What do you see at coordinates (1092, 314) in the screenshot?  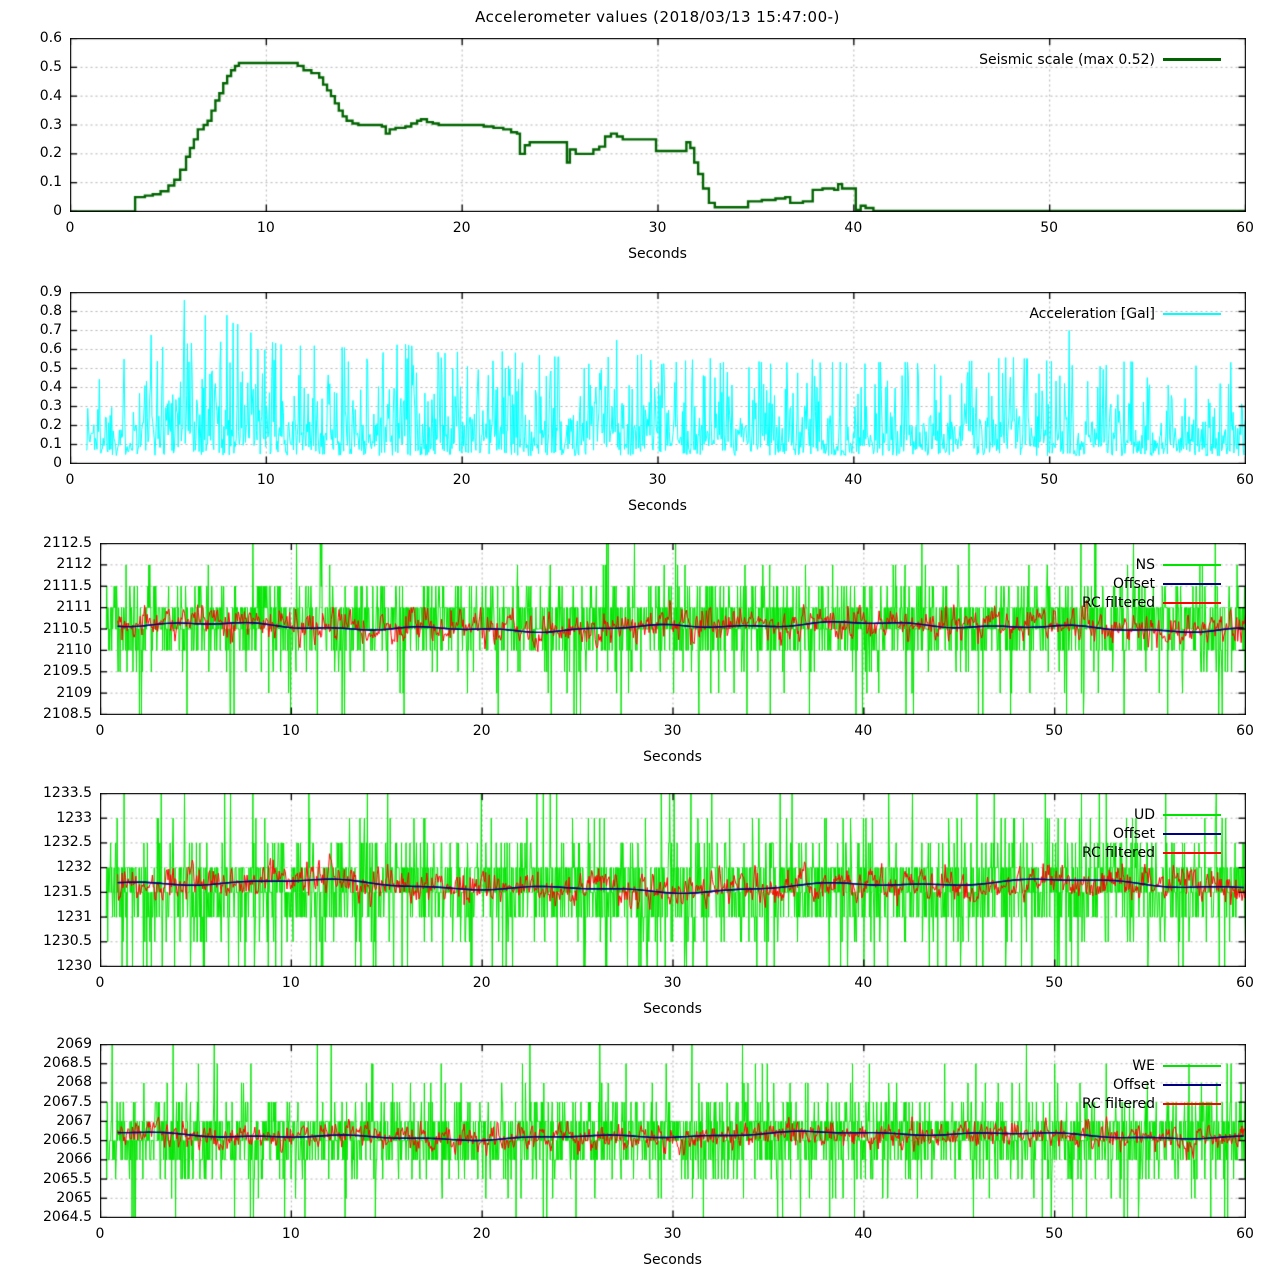 I see `legend-label-acceleration-0: Acceleration [Gal]` at bounding box center [1092, 314].